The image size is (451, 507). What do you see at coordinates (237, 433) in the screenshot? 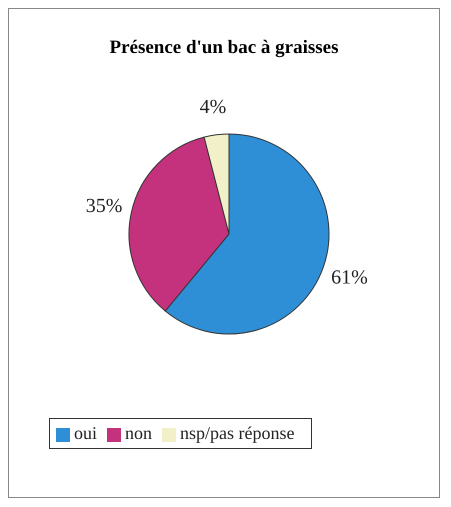
I see `legend-label: nsp/pas réponse` at bounding box center [237, 433].